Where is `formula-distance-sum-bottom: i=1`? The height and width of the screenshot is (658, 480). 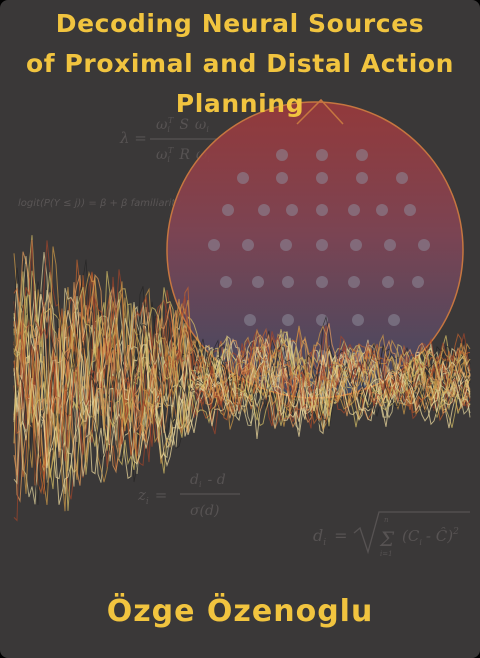 formula-distance-sum-bottom: i=1 is located at coordinates (386, 554).